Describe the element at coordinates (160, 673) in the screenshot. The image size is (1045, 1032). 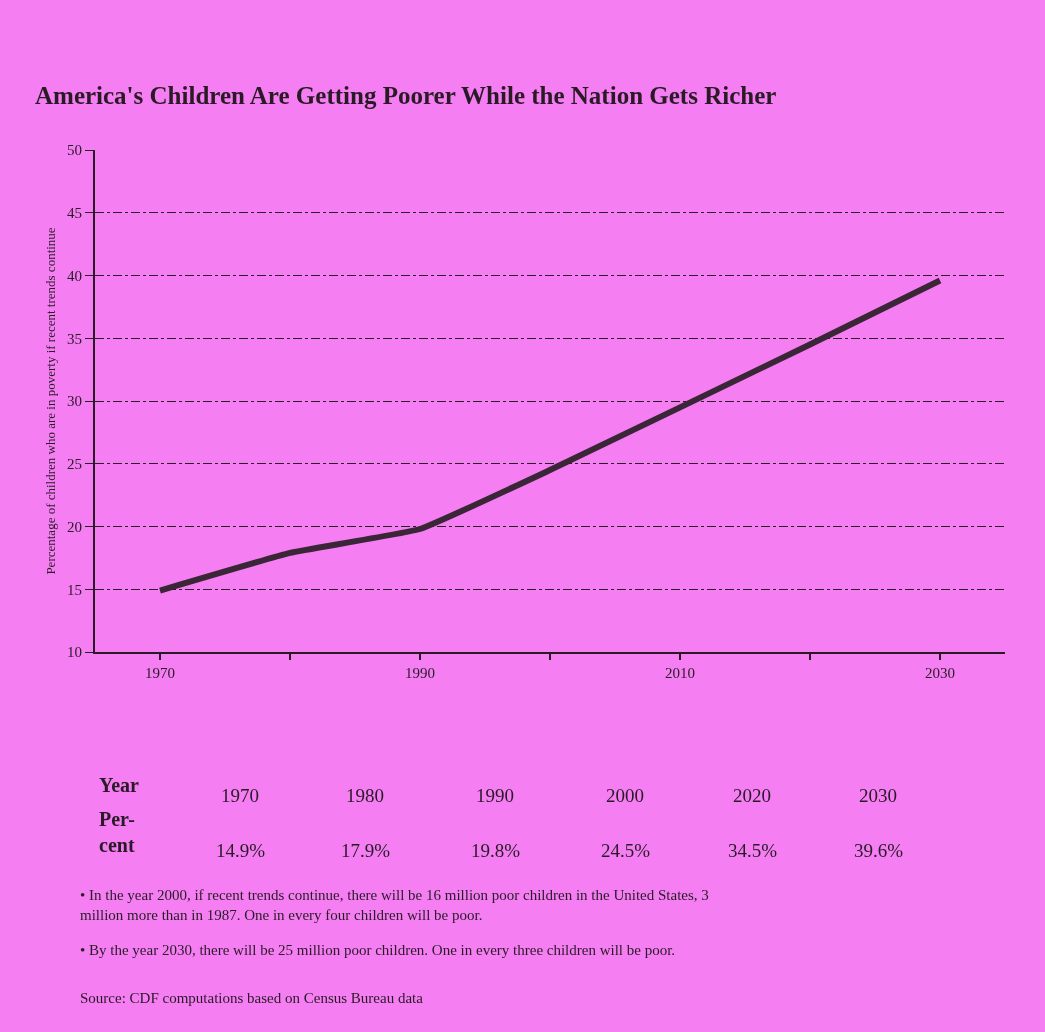
I see `x-tick-label: 1970` at that location.